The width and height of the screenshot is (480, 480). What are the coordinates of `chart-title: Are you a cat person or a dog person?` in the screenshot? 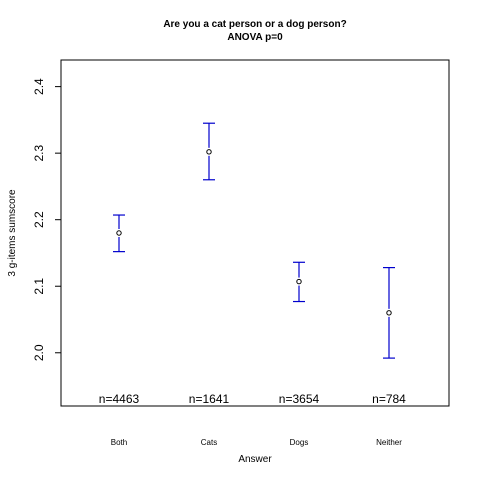 It's located at (254, 24).